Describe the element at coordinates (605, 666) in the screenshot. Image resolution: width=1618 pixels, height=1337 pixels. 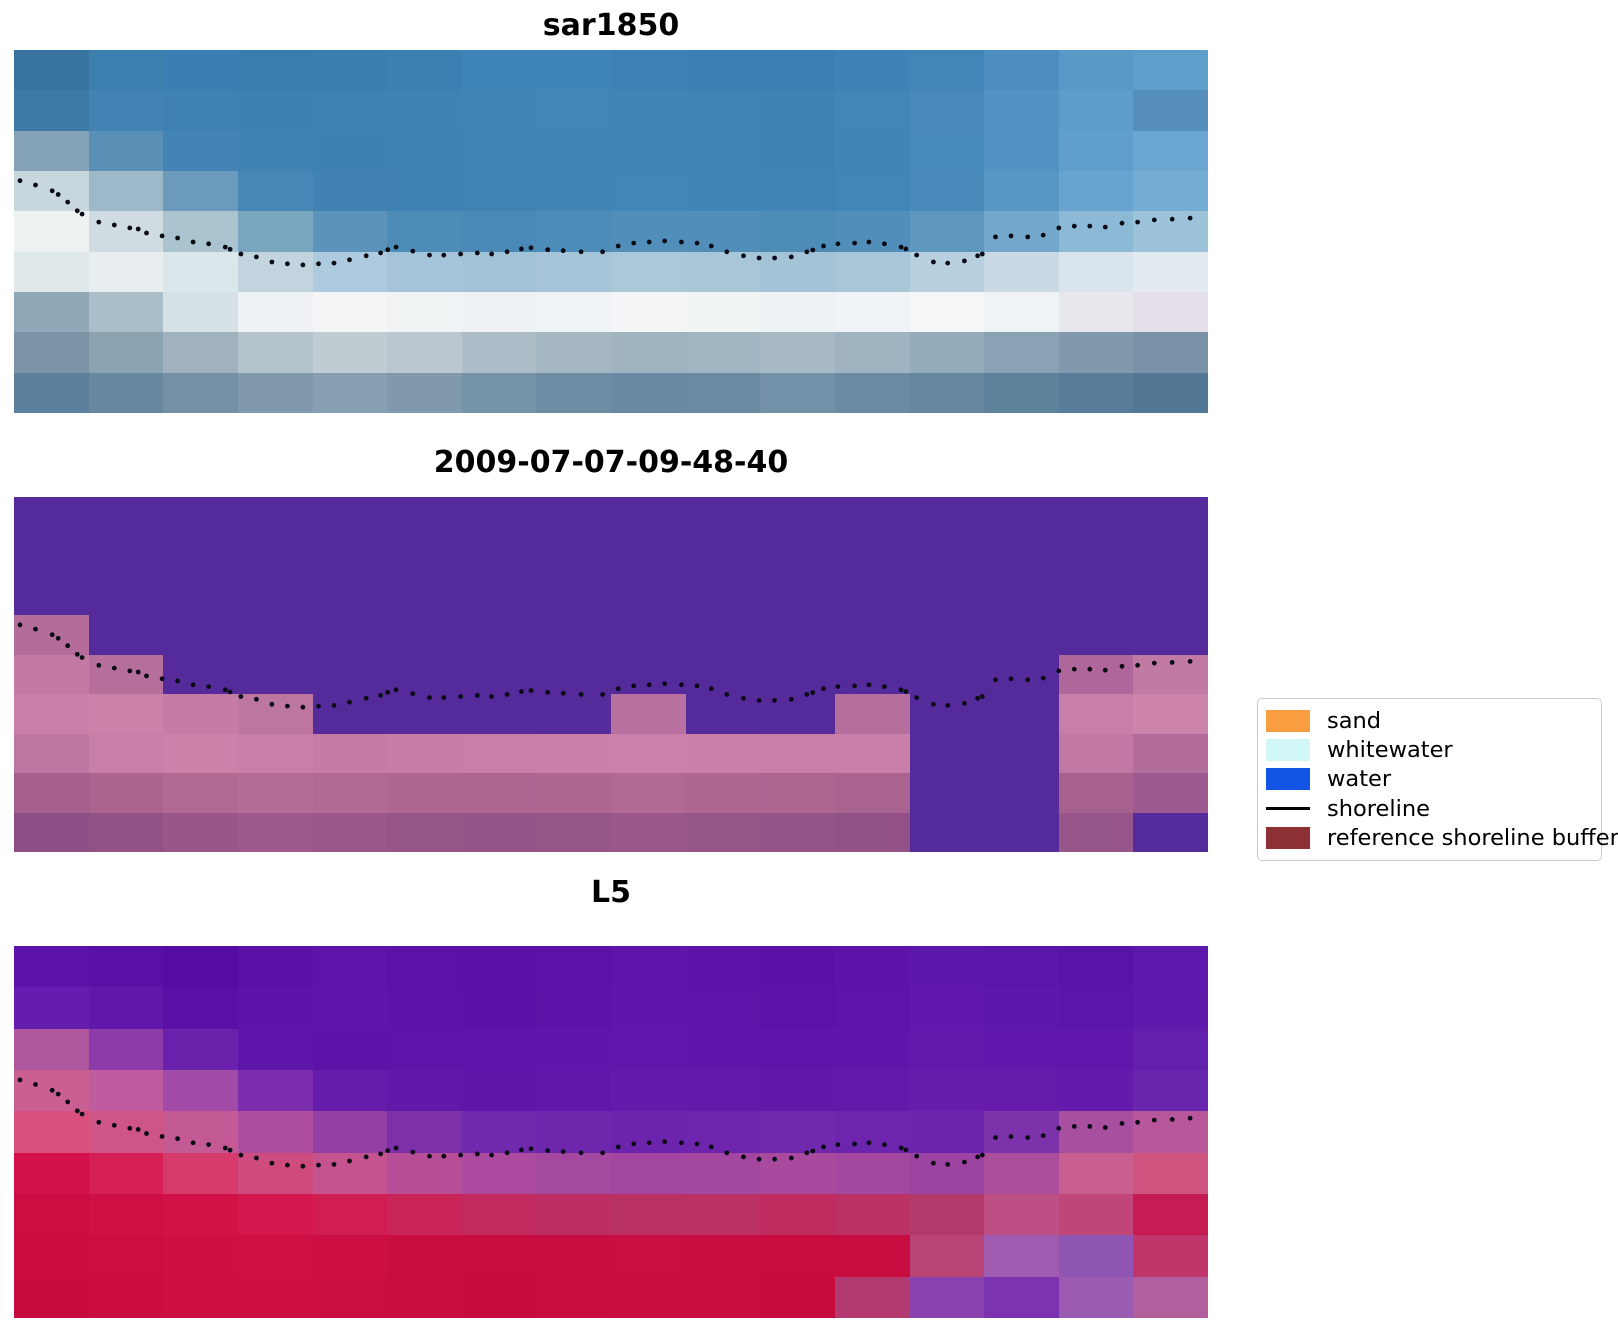
I see `shoreline-dots-overlay` at that location.